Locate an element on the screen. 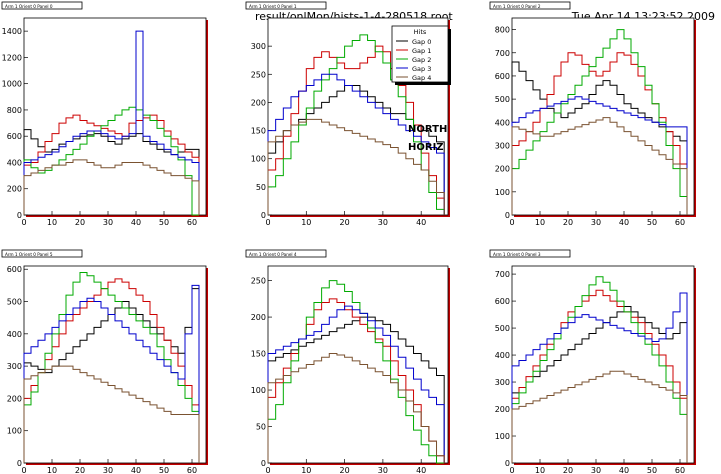 The width and height of the screenshot is (721, 474). panel-title: Arm 1 Orient 0 Panel 5 is located at coordinates (29, 254).